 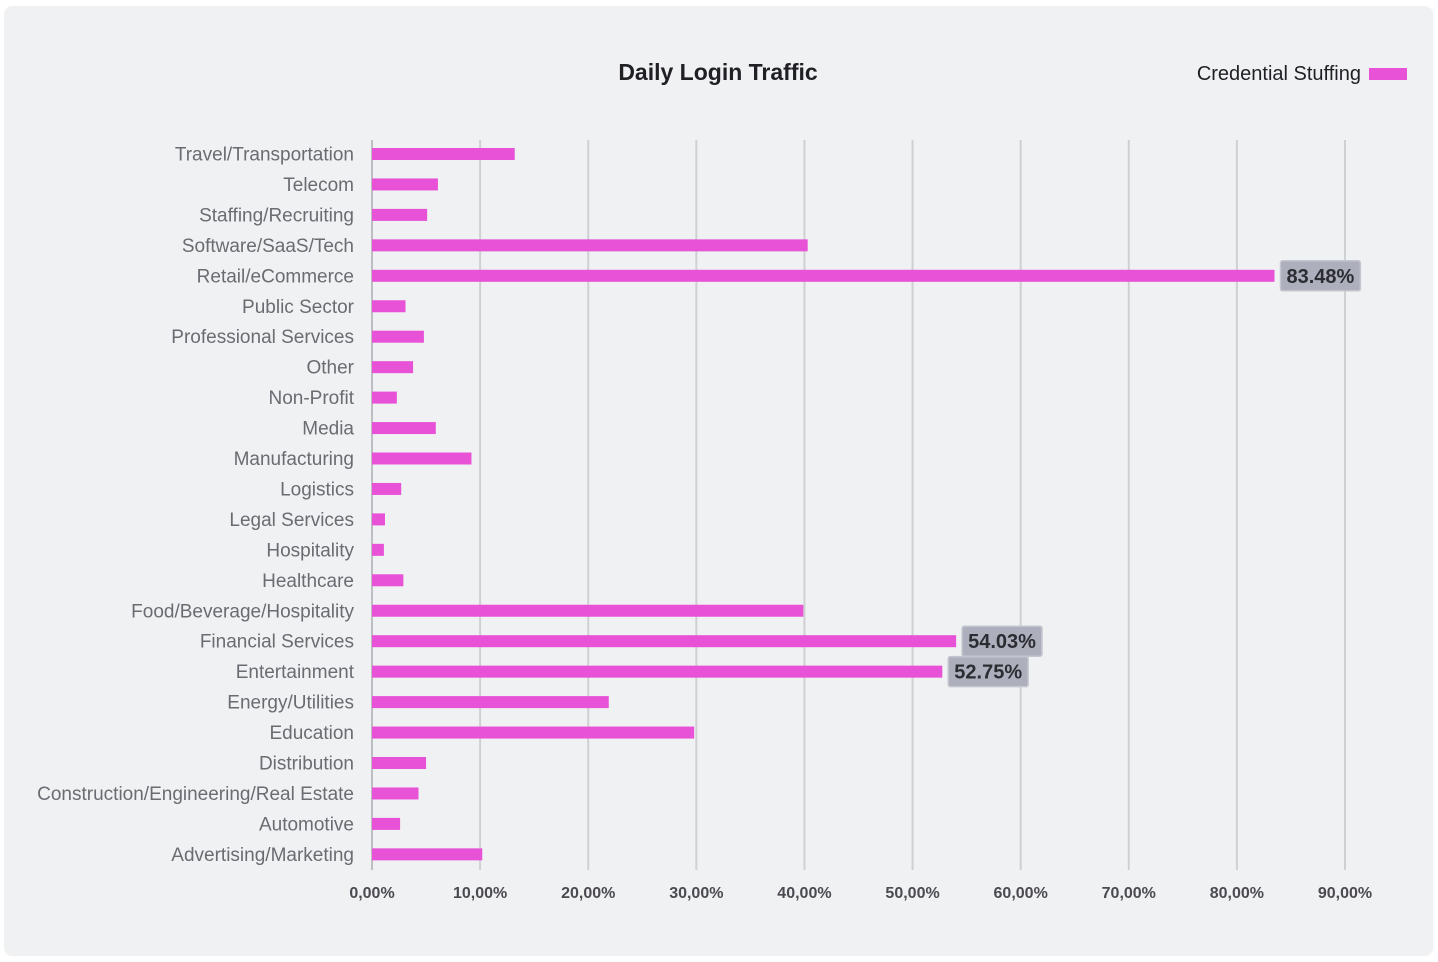 I want to click on category-label: Construction/Engineering/Real Estate, so click(x=195, y=794).